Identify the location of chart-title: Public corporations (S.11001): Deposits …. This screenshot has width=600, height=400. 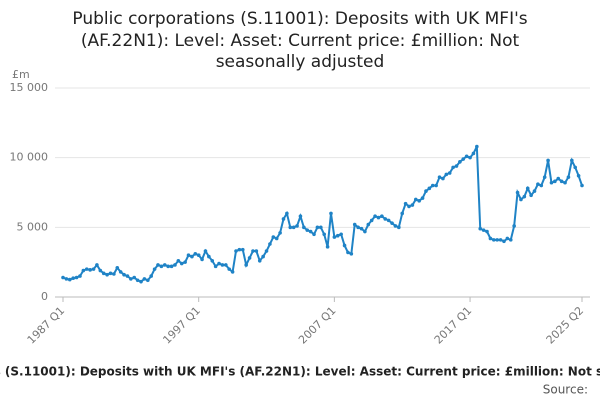
(299, 19).